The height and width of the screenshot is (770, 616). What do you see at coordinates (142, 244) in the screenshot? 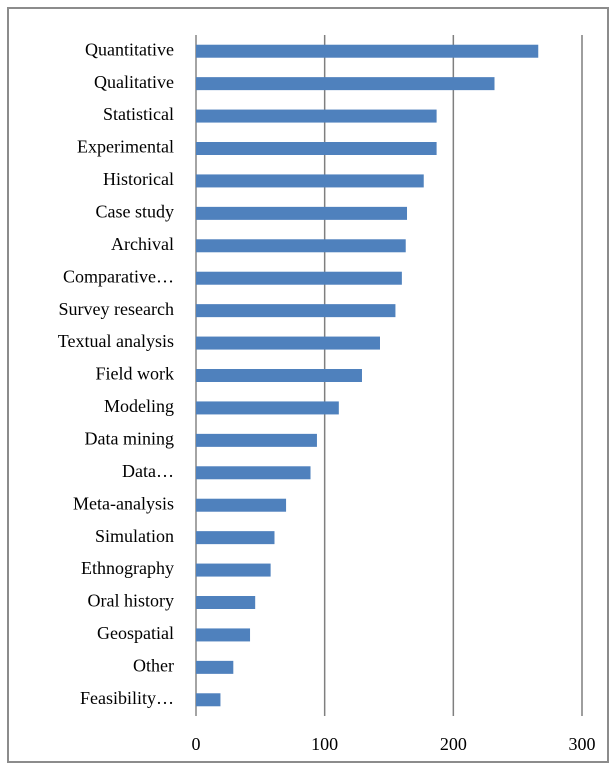
I see `y-tick-label: Archival` at bounding box center [142, 244].